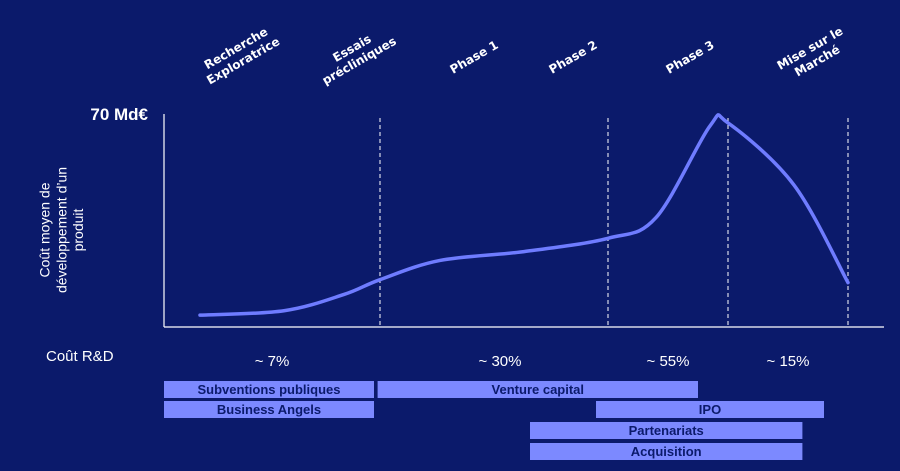  I want to click on rd-cost-label-2: ~ 55%, so click(668, 361).